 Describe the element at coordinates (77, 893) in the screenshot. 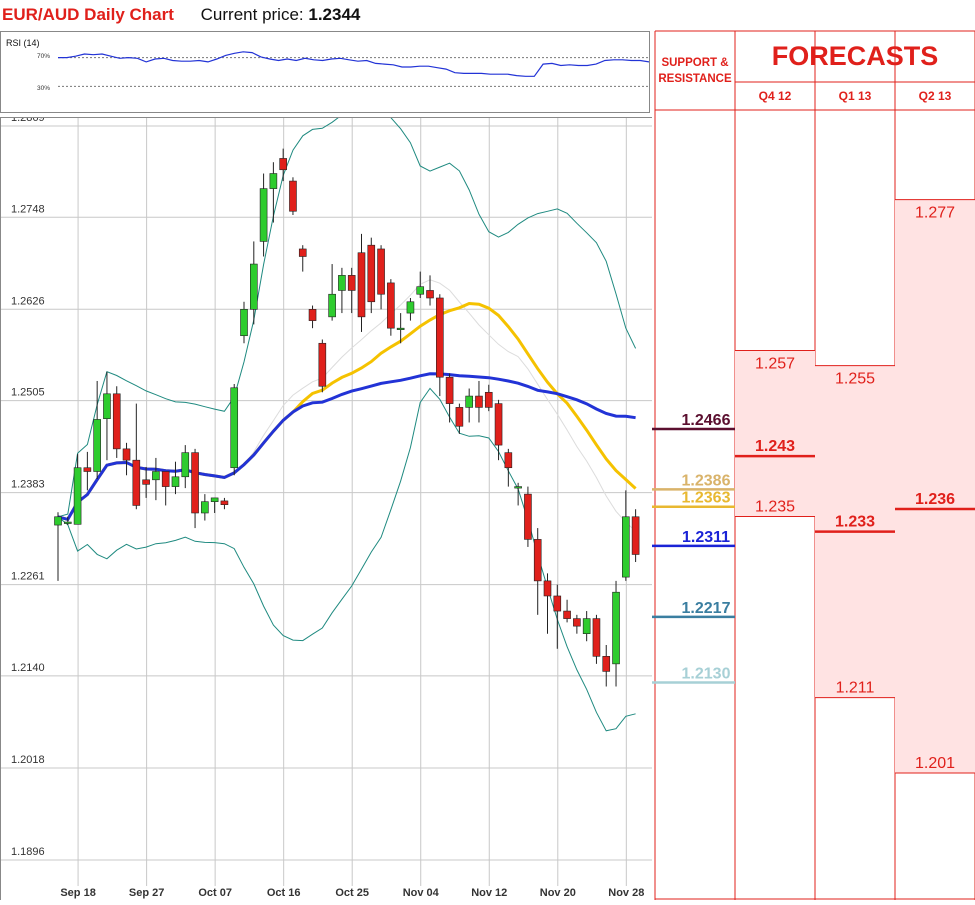

I see `x-tick-label: Sep 18` at that location.